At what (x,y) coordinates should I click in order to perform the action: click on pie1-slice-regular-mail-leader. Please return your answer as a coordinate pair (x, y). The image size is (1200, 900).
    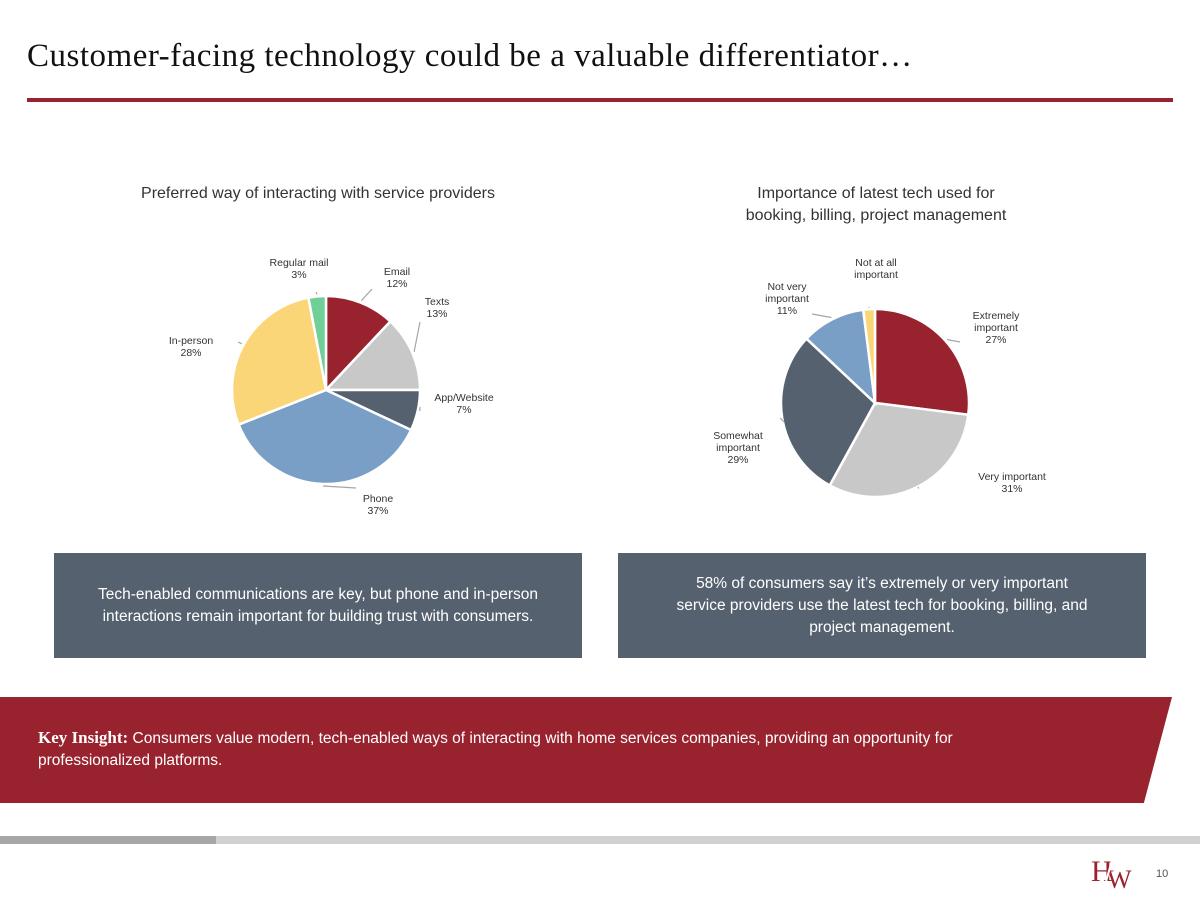
    Looking at the image, I should click on (316, 293).